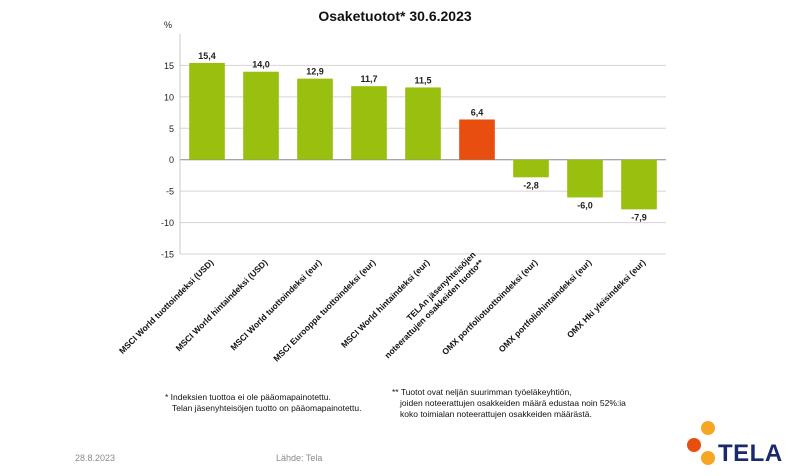 The height and width of the screenshot is (476, 790). I want to click on x-tick-label: MSCI World tuottoindeksi (eur), so click(275, 304).